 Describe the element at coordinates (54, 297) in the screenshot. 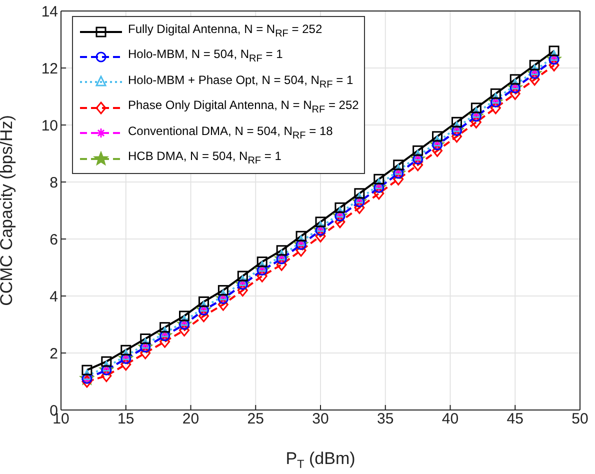

I see `y-tick-label: 4` at that location.